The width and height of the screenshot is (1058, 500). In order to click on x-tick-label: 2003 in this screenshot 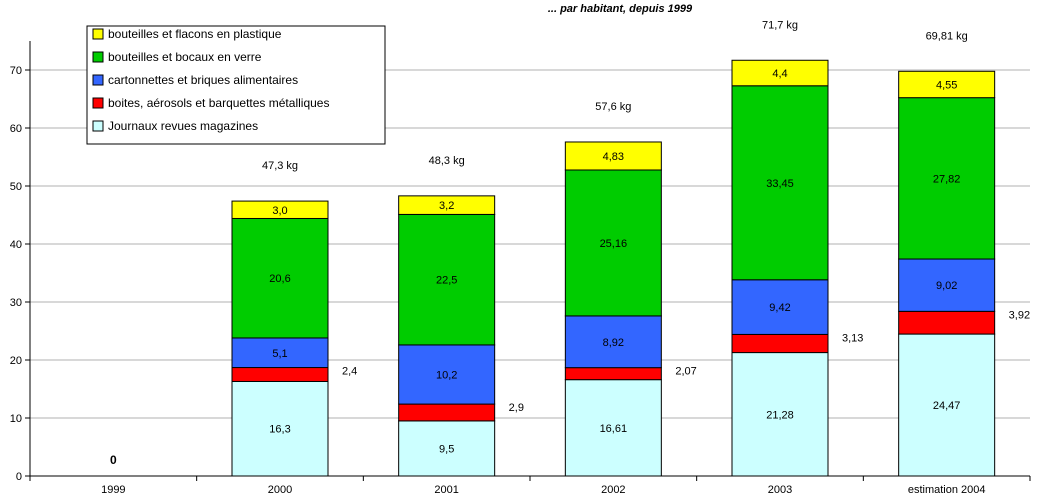, I will do `click(780, 490)`.